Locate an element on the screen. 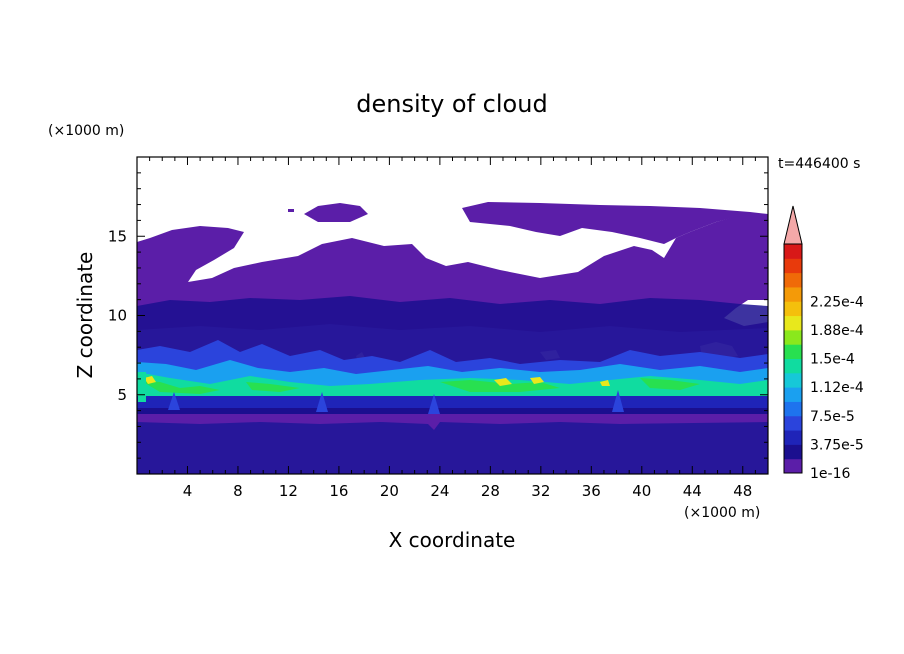 Image resolution: width=904 pixels, height=654 pixels. y-tick-label: 10 is located at coordinates (117, 316).